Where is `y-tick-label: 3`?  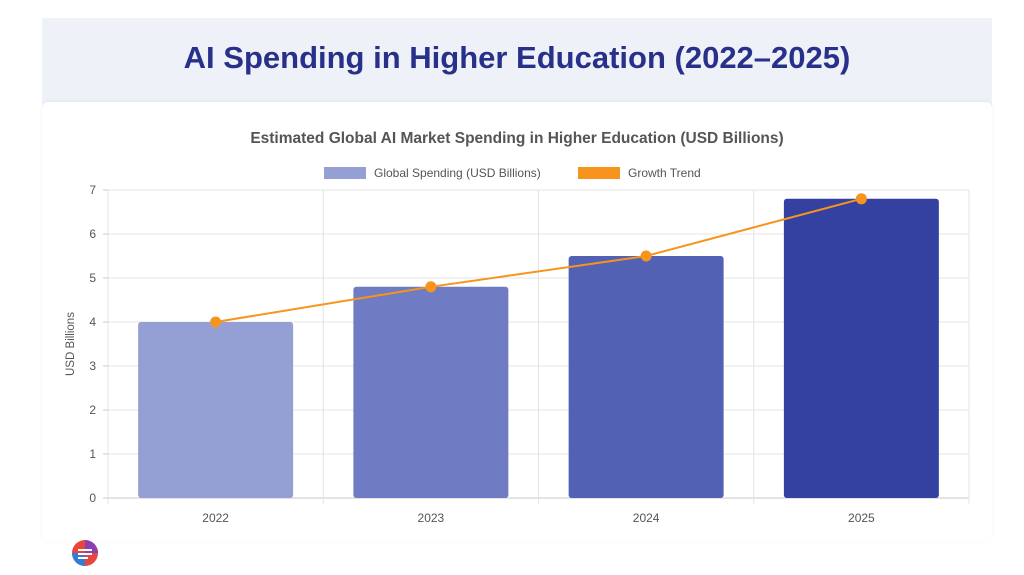 y-tick-label: 3 is located at coordinates (92, 366).